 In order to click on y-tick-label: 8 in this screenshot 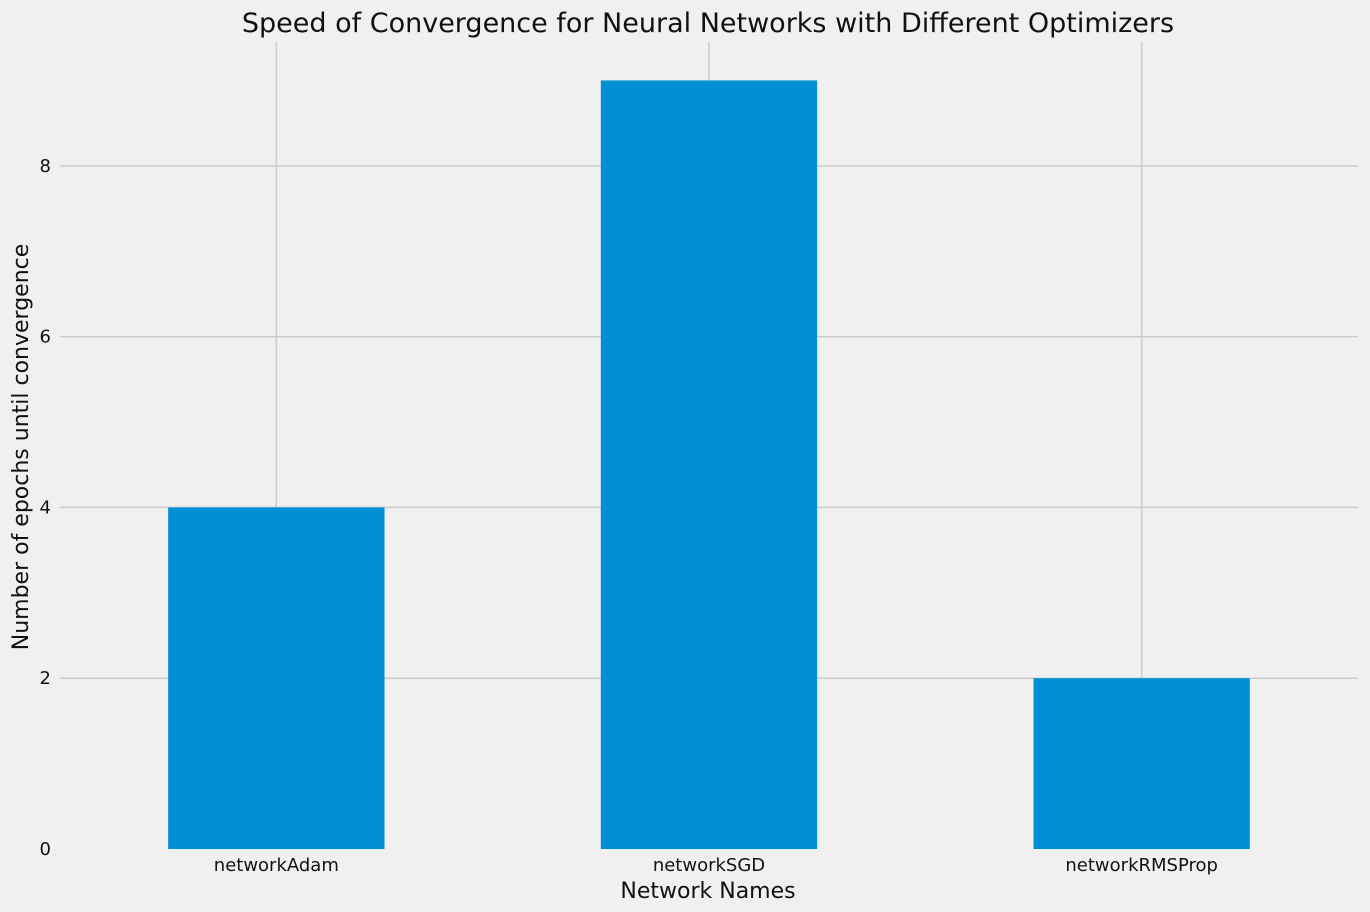, I will do `click(45, 166)`.